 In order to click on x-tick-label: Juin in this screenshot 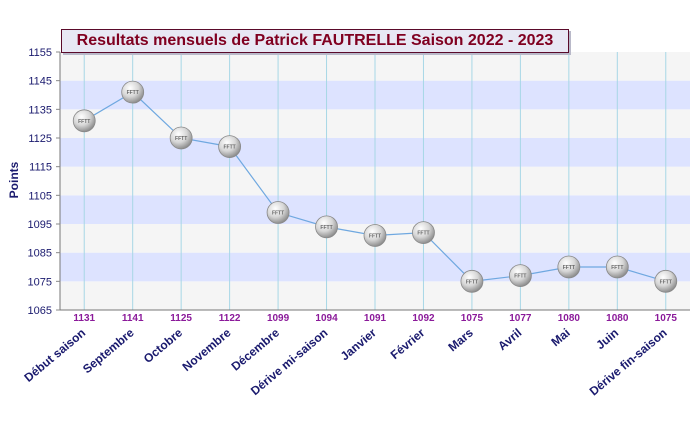, I will do `click(607, 339)`.